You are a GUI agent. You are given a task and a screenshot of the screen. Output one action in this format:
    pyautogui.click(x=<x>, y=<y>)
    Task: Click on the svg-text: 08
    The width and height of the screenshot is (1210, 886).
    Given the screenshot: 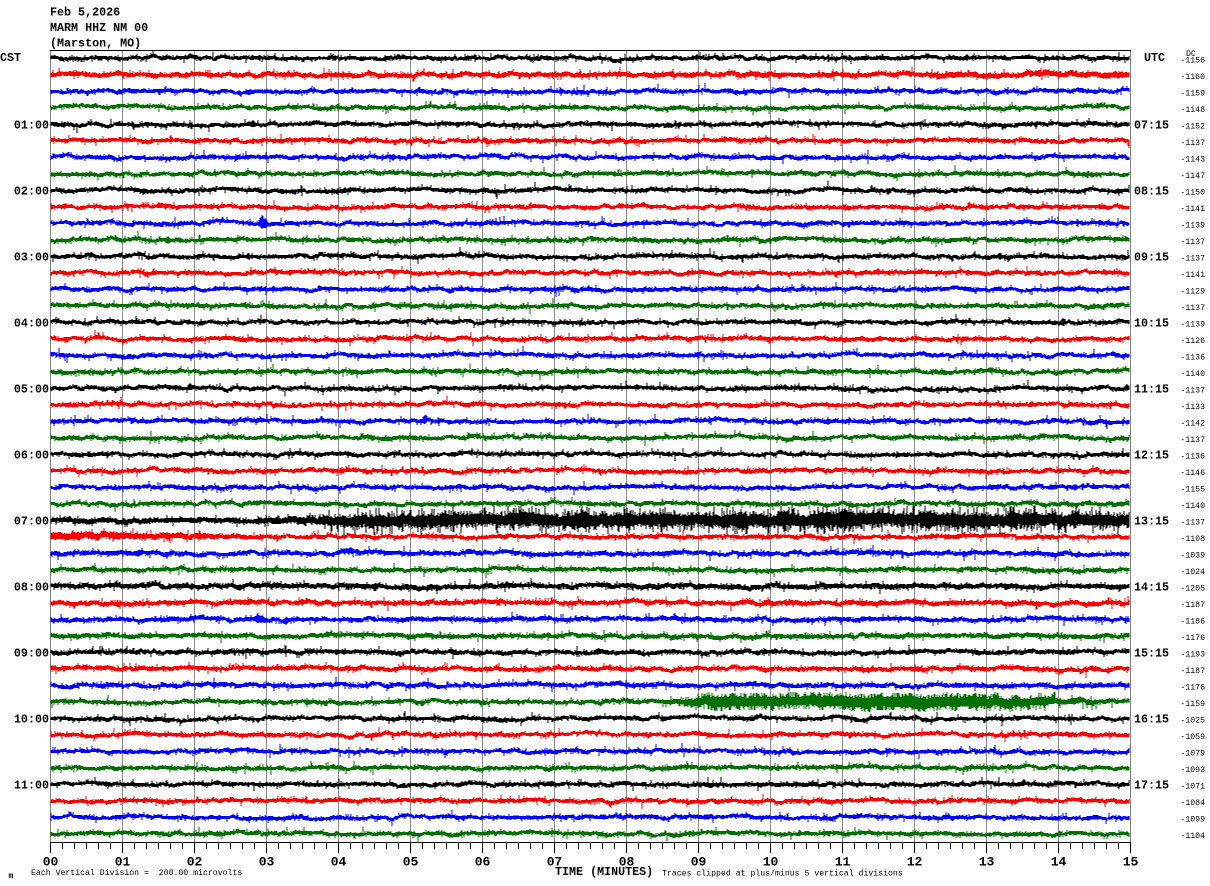 What is the action you would take?
    pyautogui.click(x=627, y=861)
    